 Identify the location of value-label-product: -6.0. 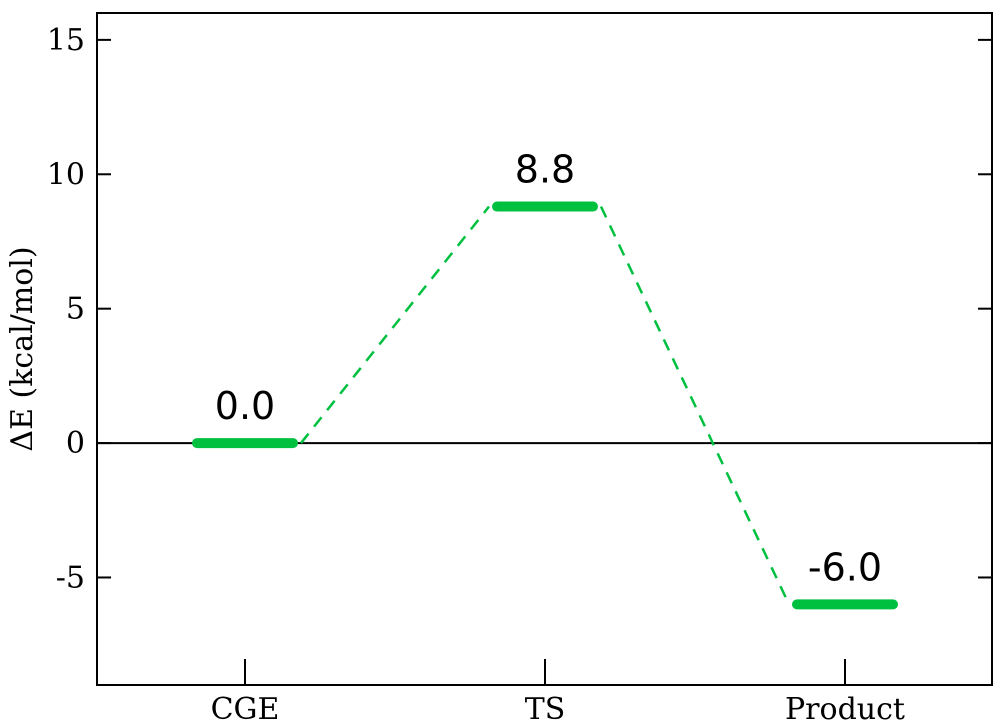
(845, 567).